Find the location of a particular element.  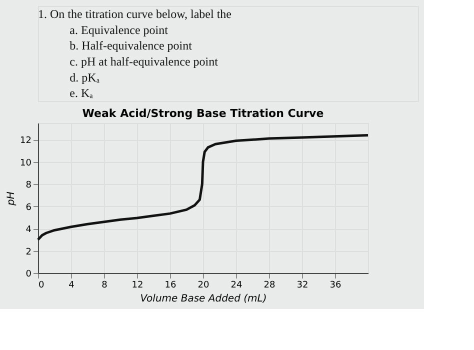

x-tick-label: 28 is located at coordinates (270, 285).